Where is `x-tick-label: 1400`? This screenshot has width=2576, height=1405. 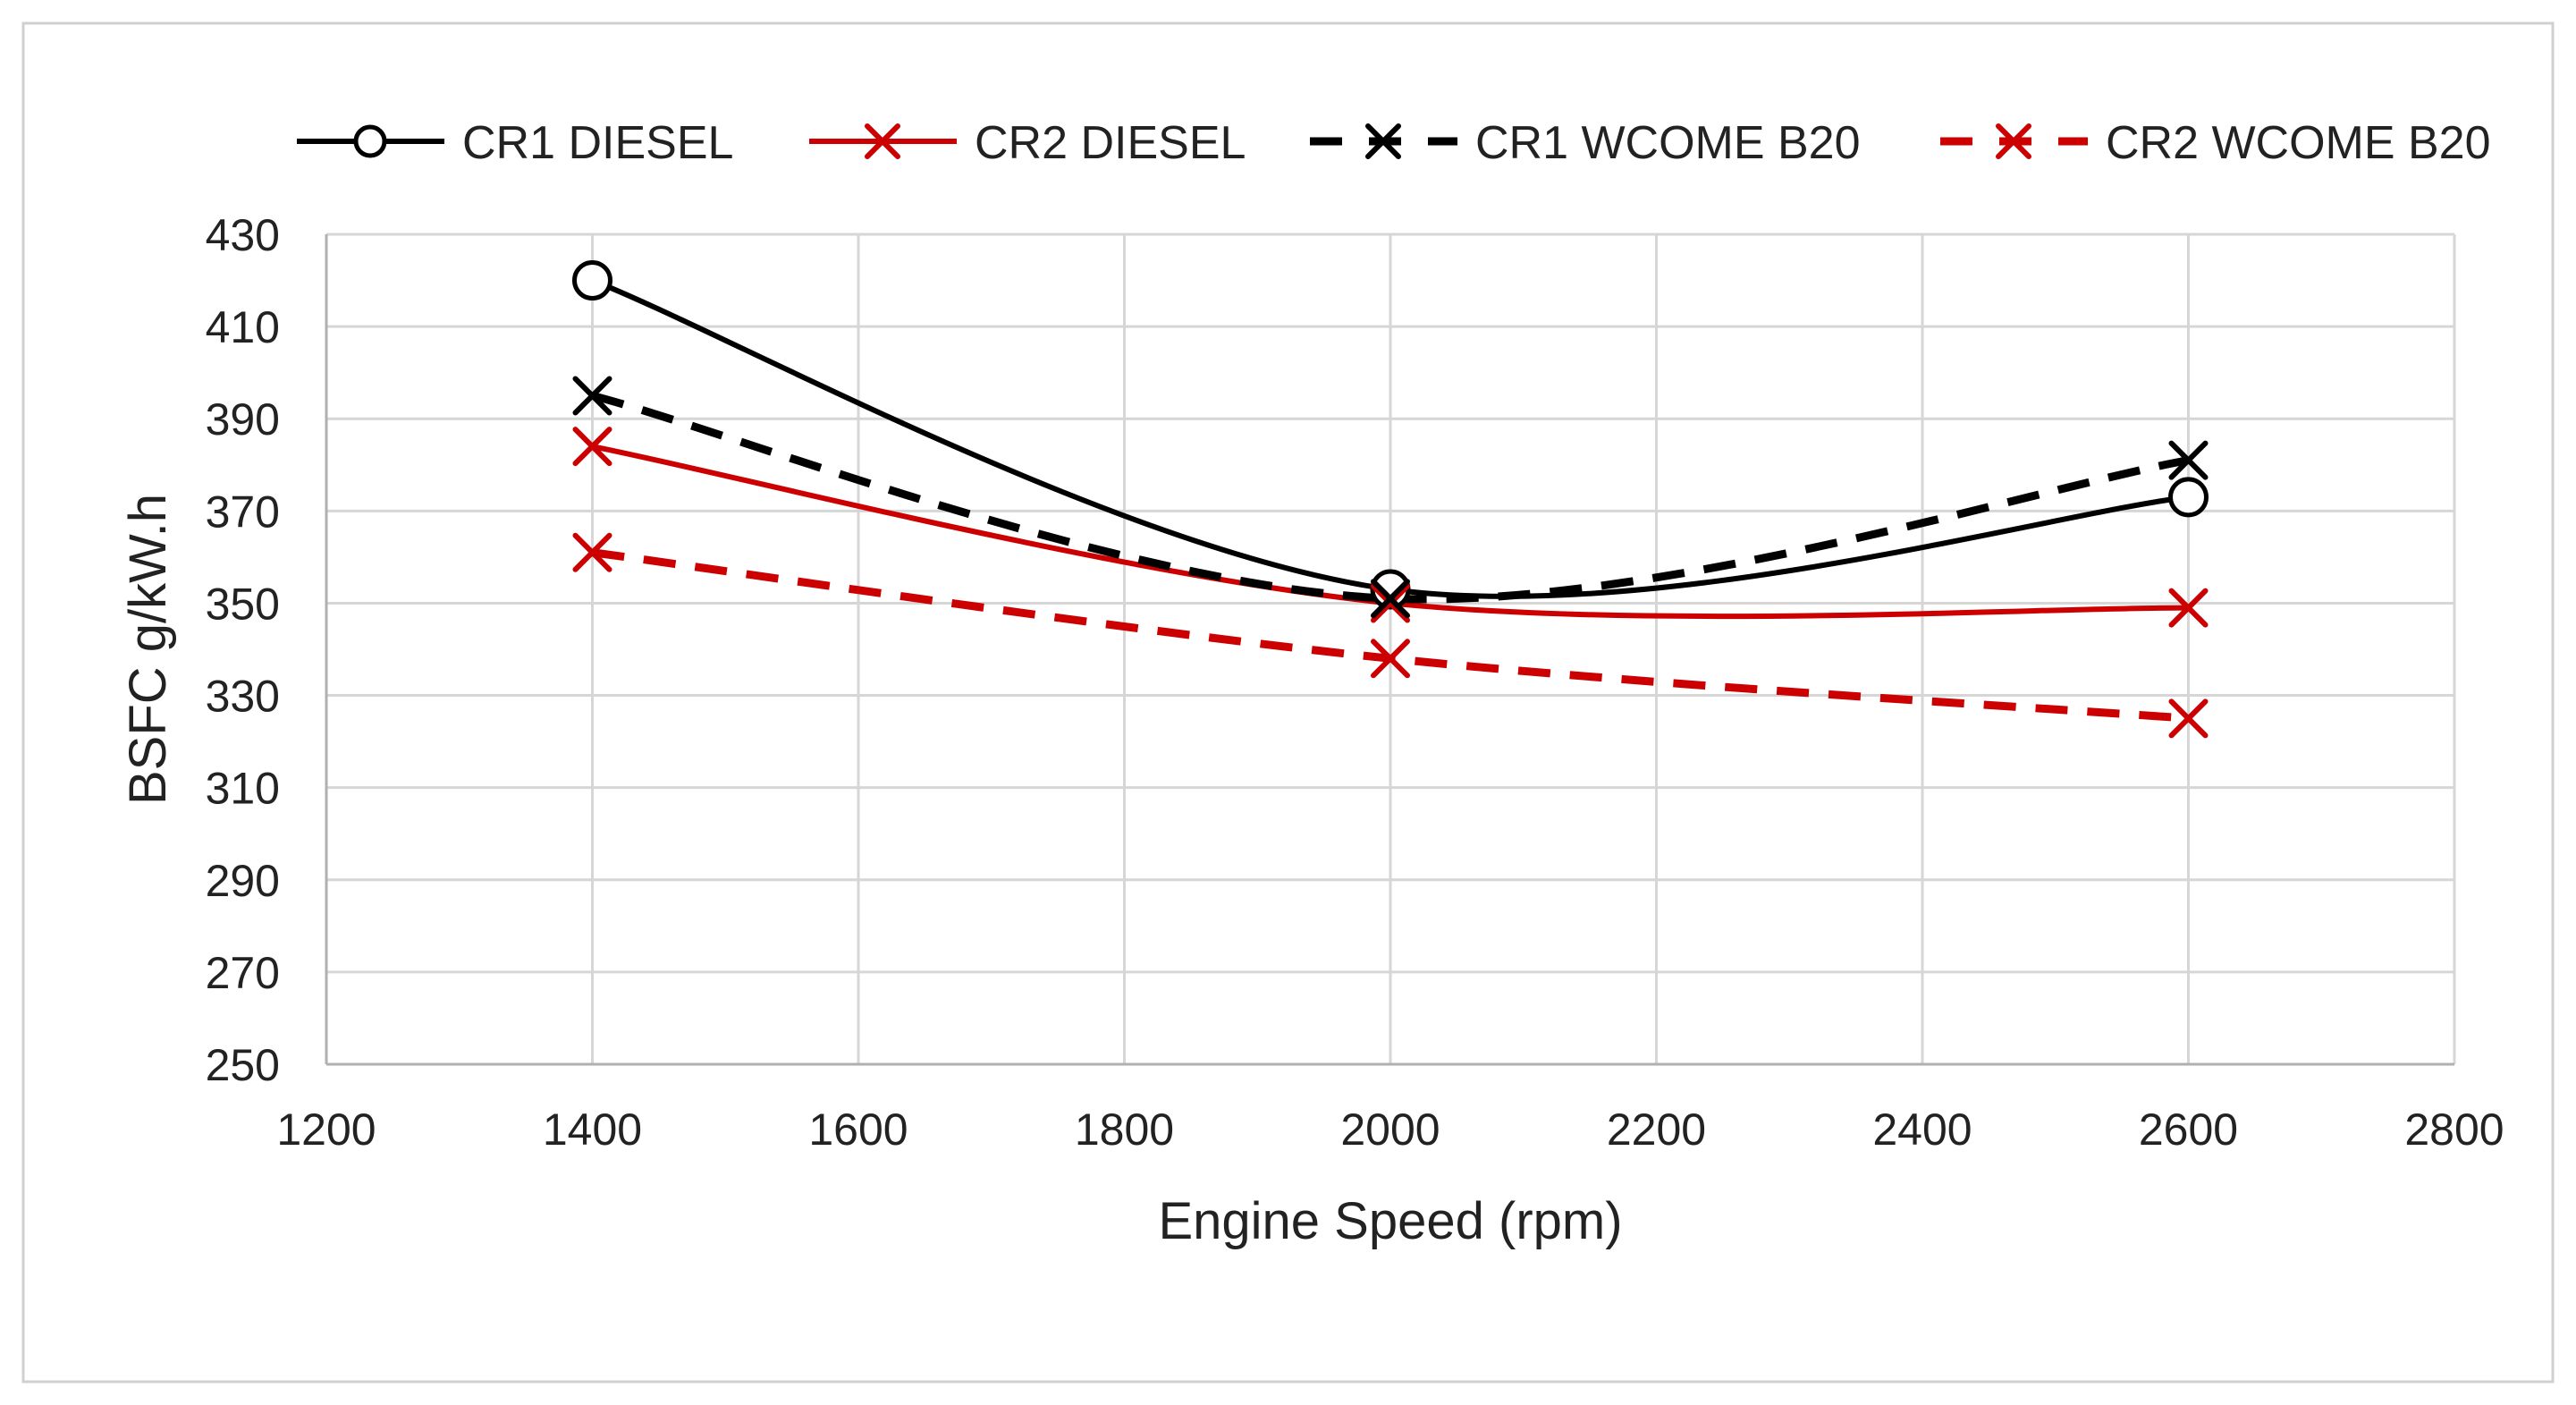
x-tick-label: 1400 is located at coordinates (592, 1130).